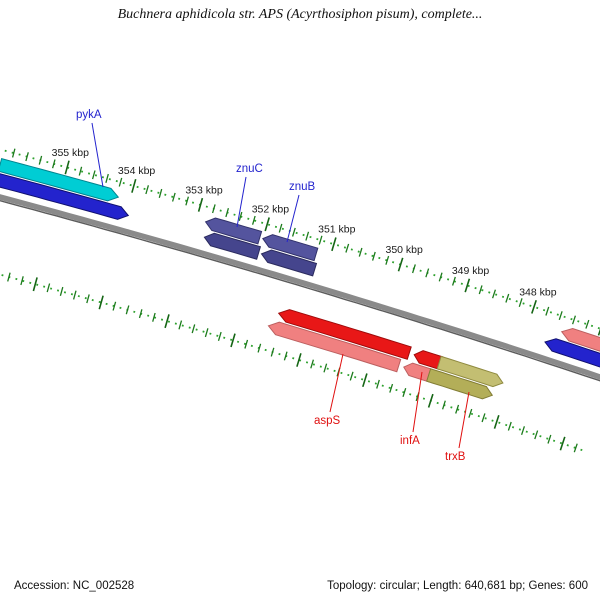  I want to click on gene-arrow-unnamed-right-inner, so click(572, 356).